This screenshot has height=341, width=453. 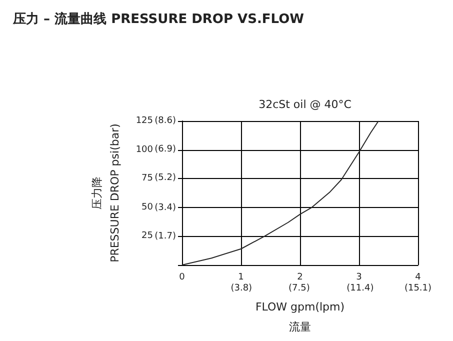 I want to click on x-axis-title: FLOW gpm(lpm) 流量, so click(x=300, y=317).